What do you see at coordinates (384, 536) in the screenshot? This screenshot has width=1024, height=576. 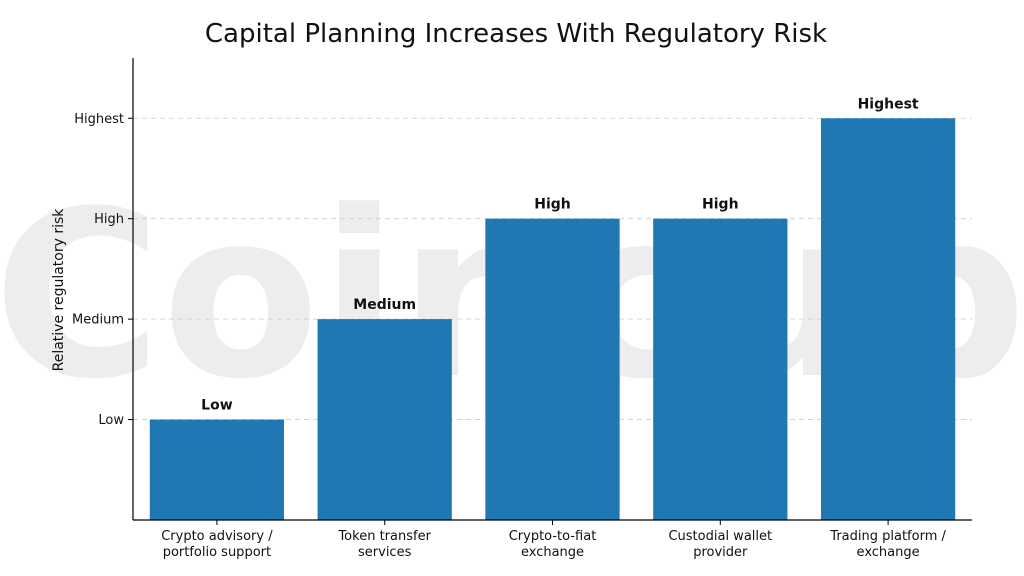 I see `x-tick-label: Token transfer` at bounding box center [384, 536].